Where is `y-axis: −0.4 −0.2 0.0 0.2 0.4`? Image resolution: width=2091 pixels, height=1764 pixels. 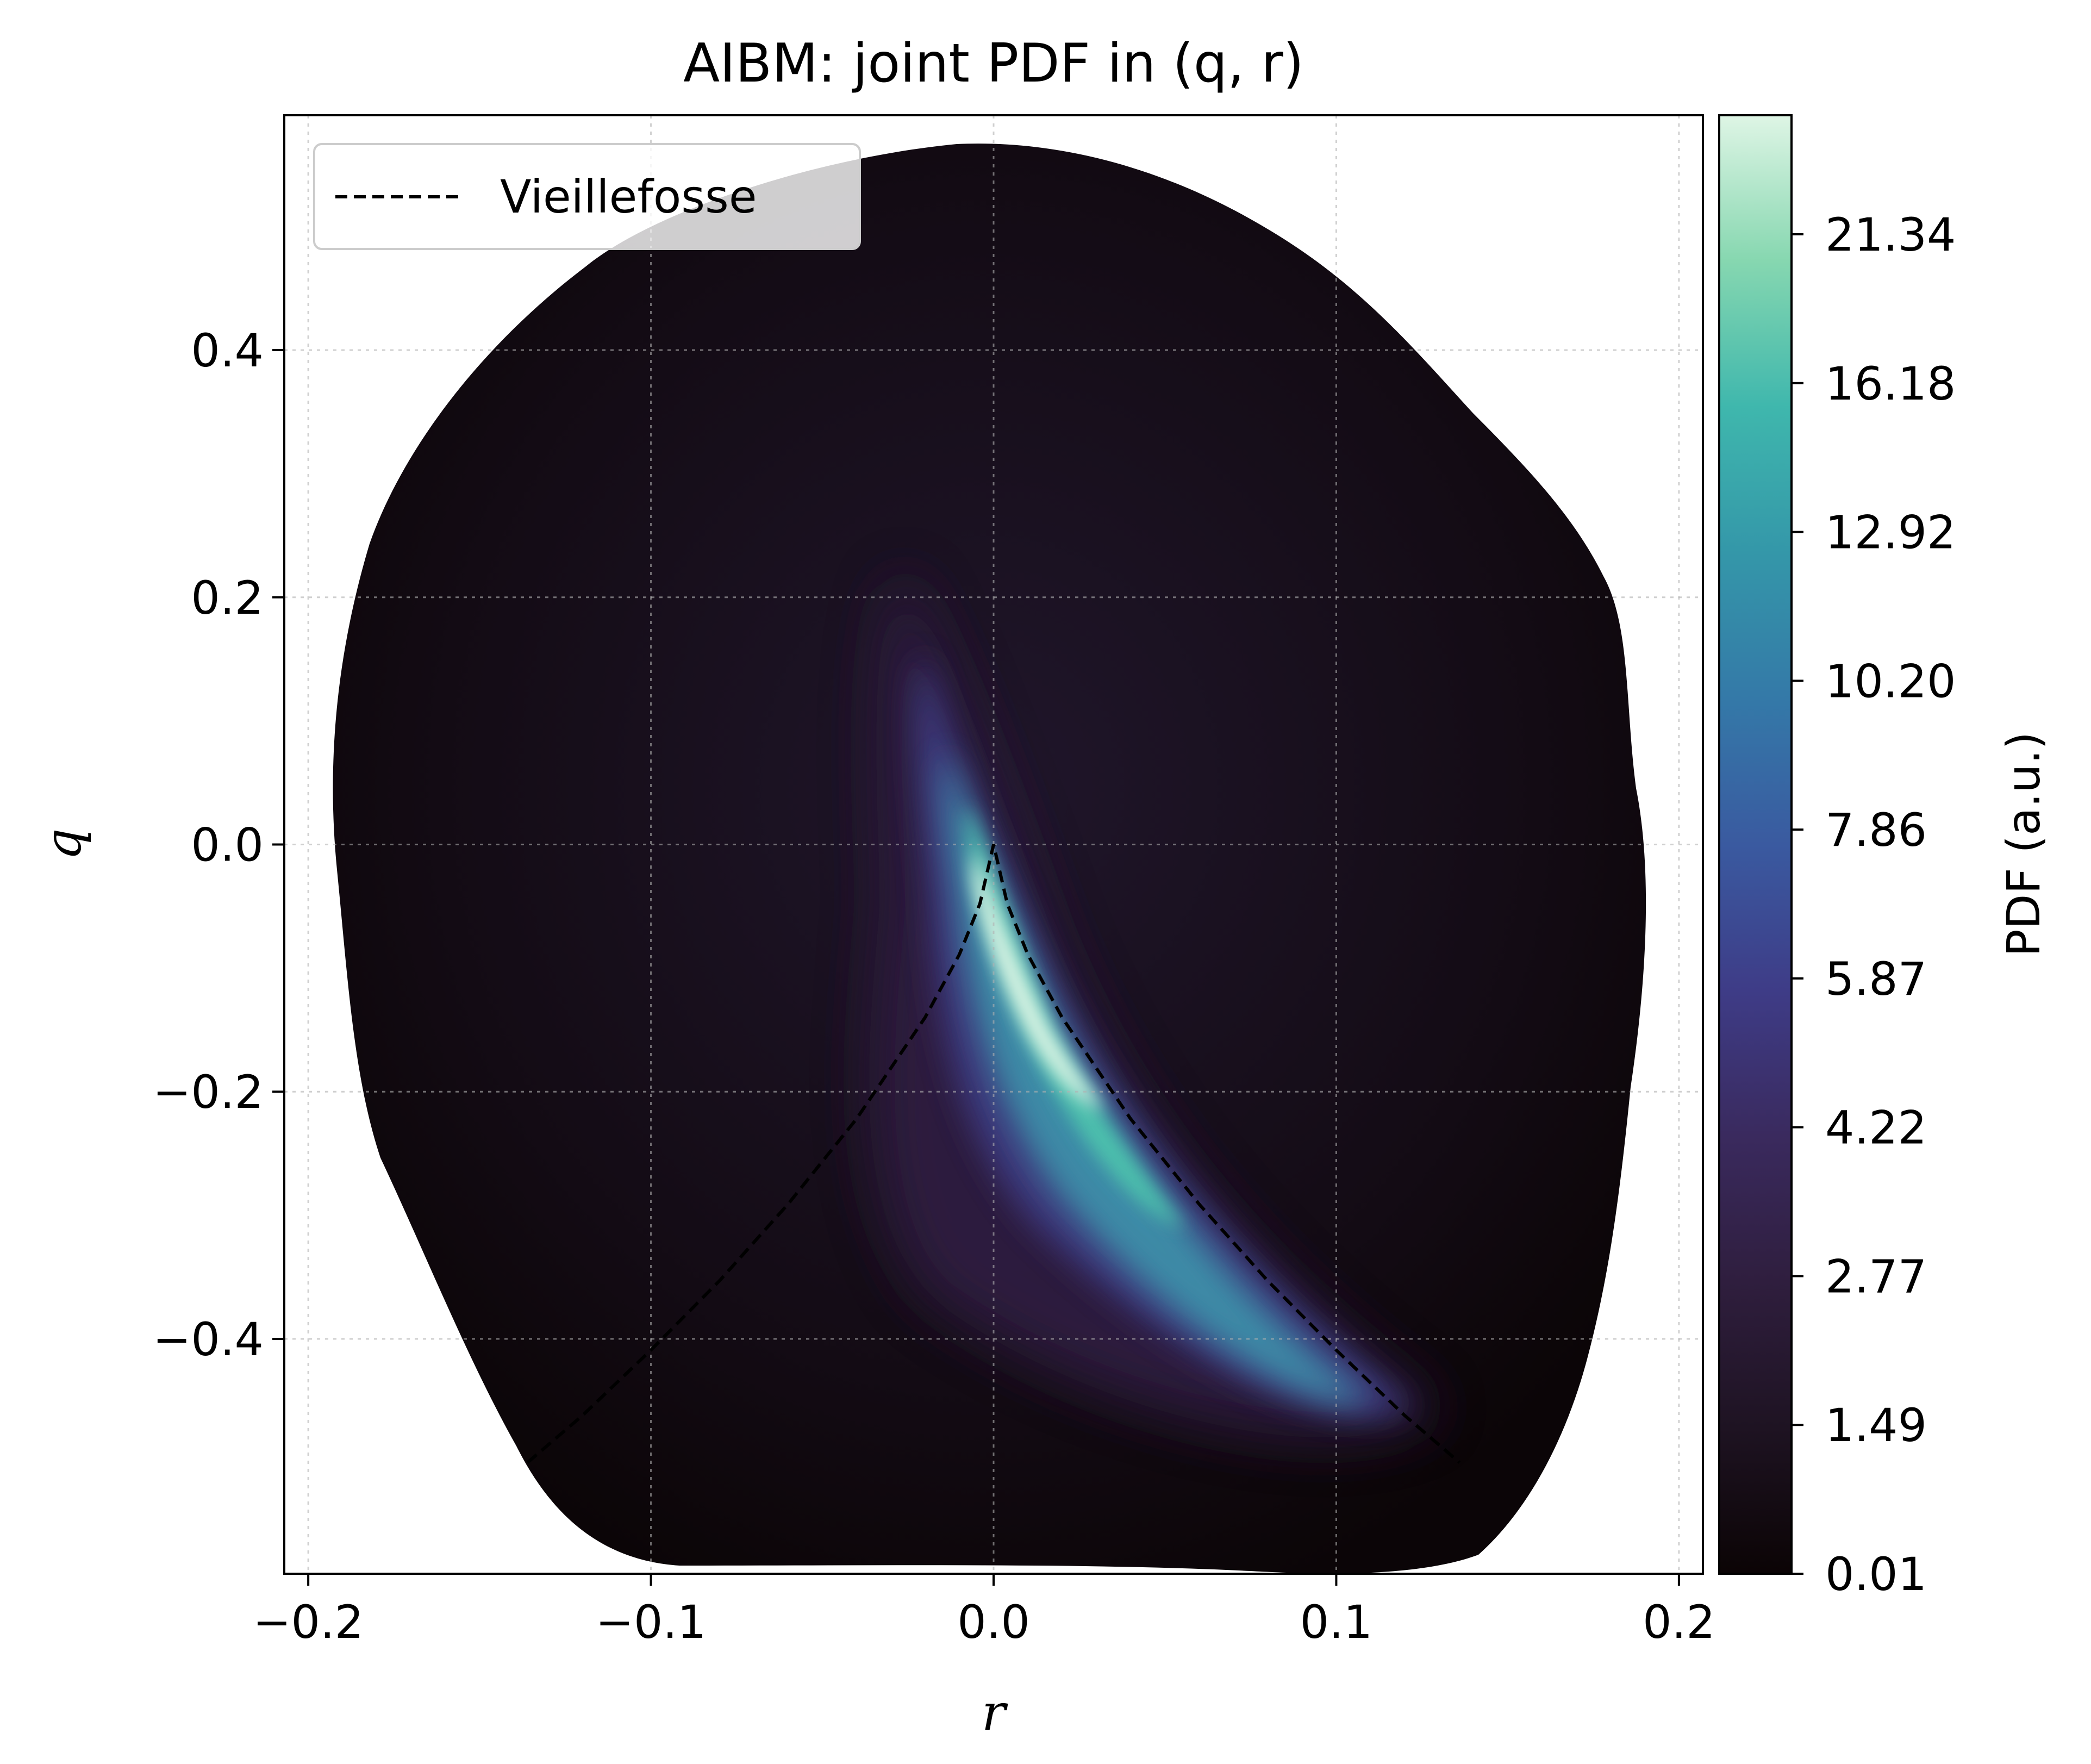 y-axis: −0.4 −0.2 0.0 0.2 0.4 is located at coordinates (218, 845).